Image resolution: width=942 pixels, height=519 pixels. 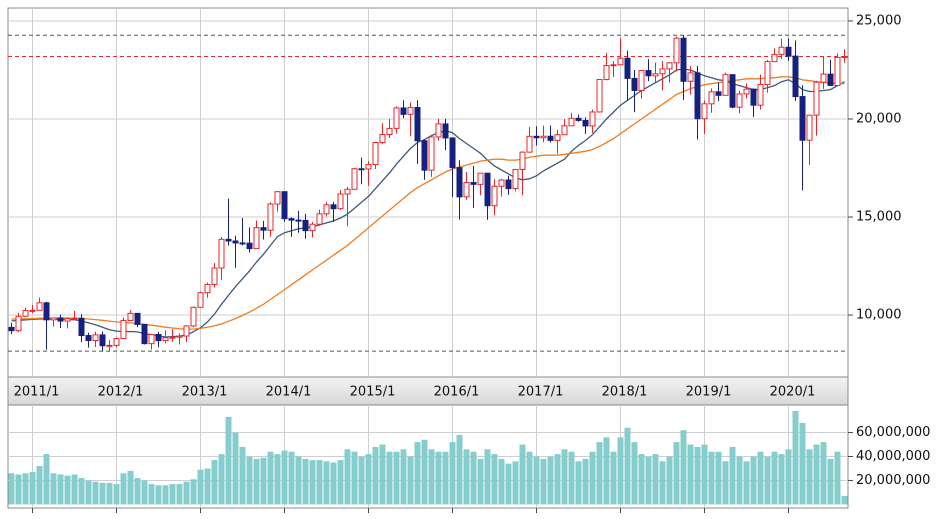 I want to click on x-tick-label: 2015/1, so click(x=373, y=392).